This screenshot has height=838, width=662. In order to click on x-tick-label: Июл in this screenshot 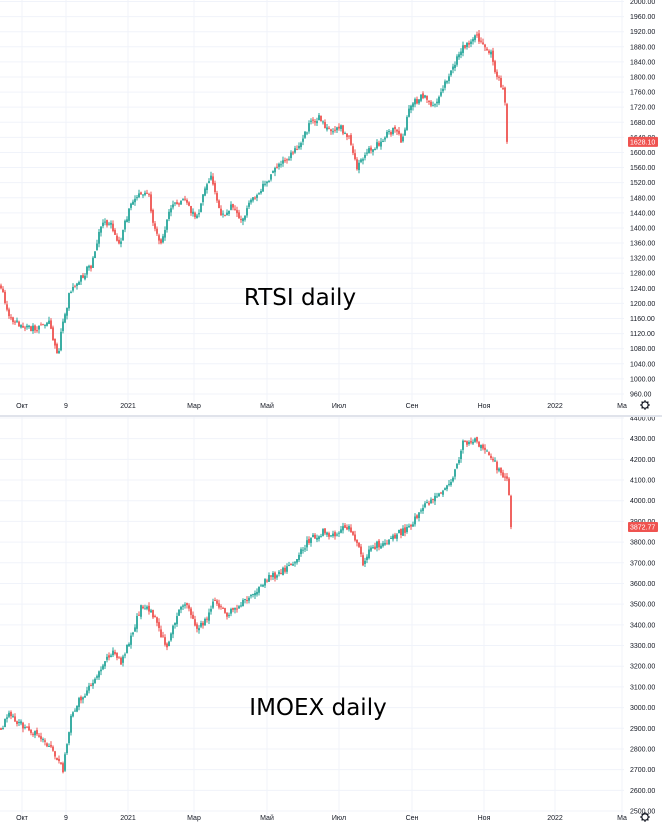, I will do `click(339, 406)`.